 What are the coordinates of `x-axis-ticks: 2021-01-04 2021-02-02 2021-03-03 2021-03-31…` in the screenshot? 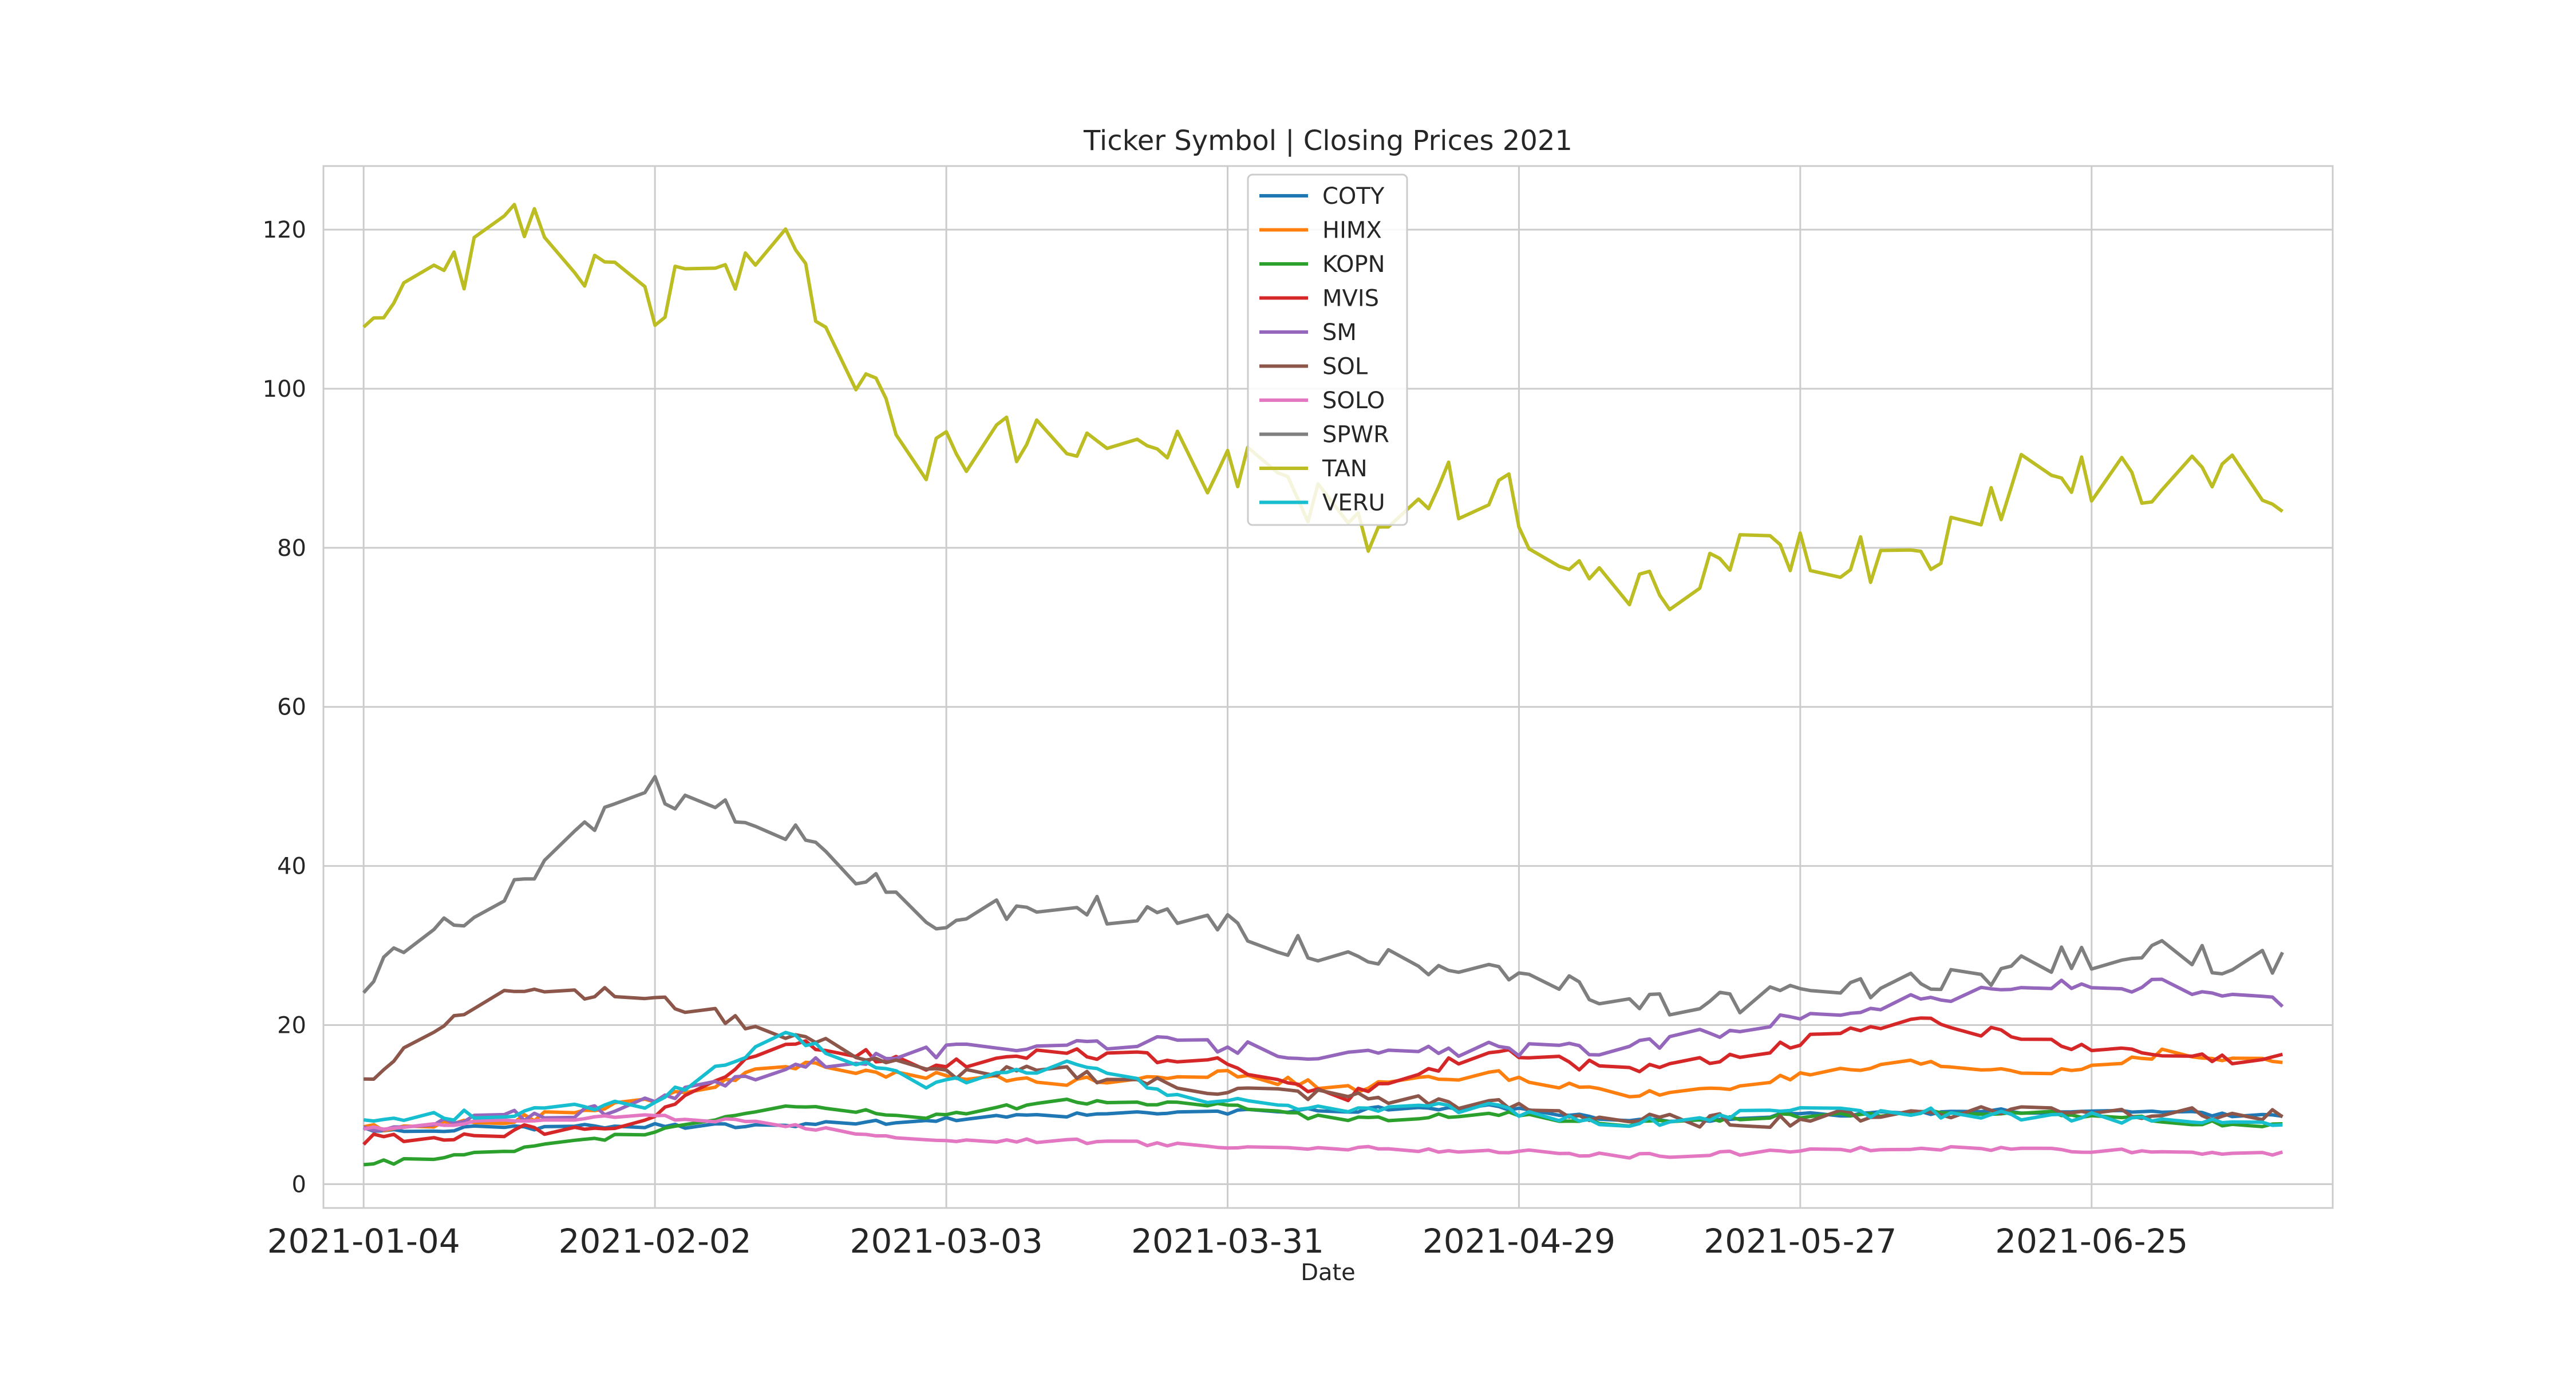 It's located at (1227, 1242).